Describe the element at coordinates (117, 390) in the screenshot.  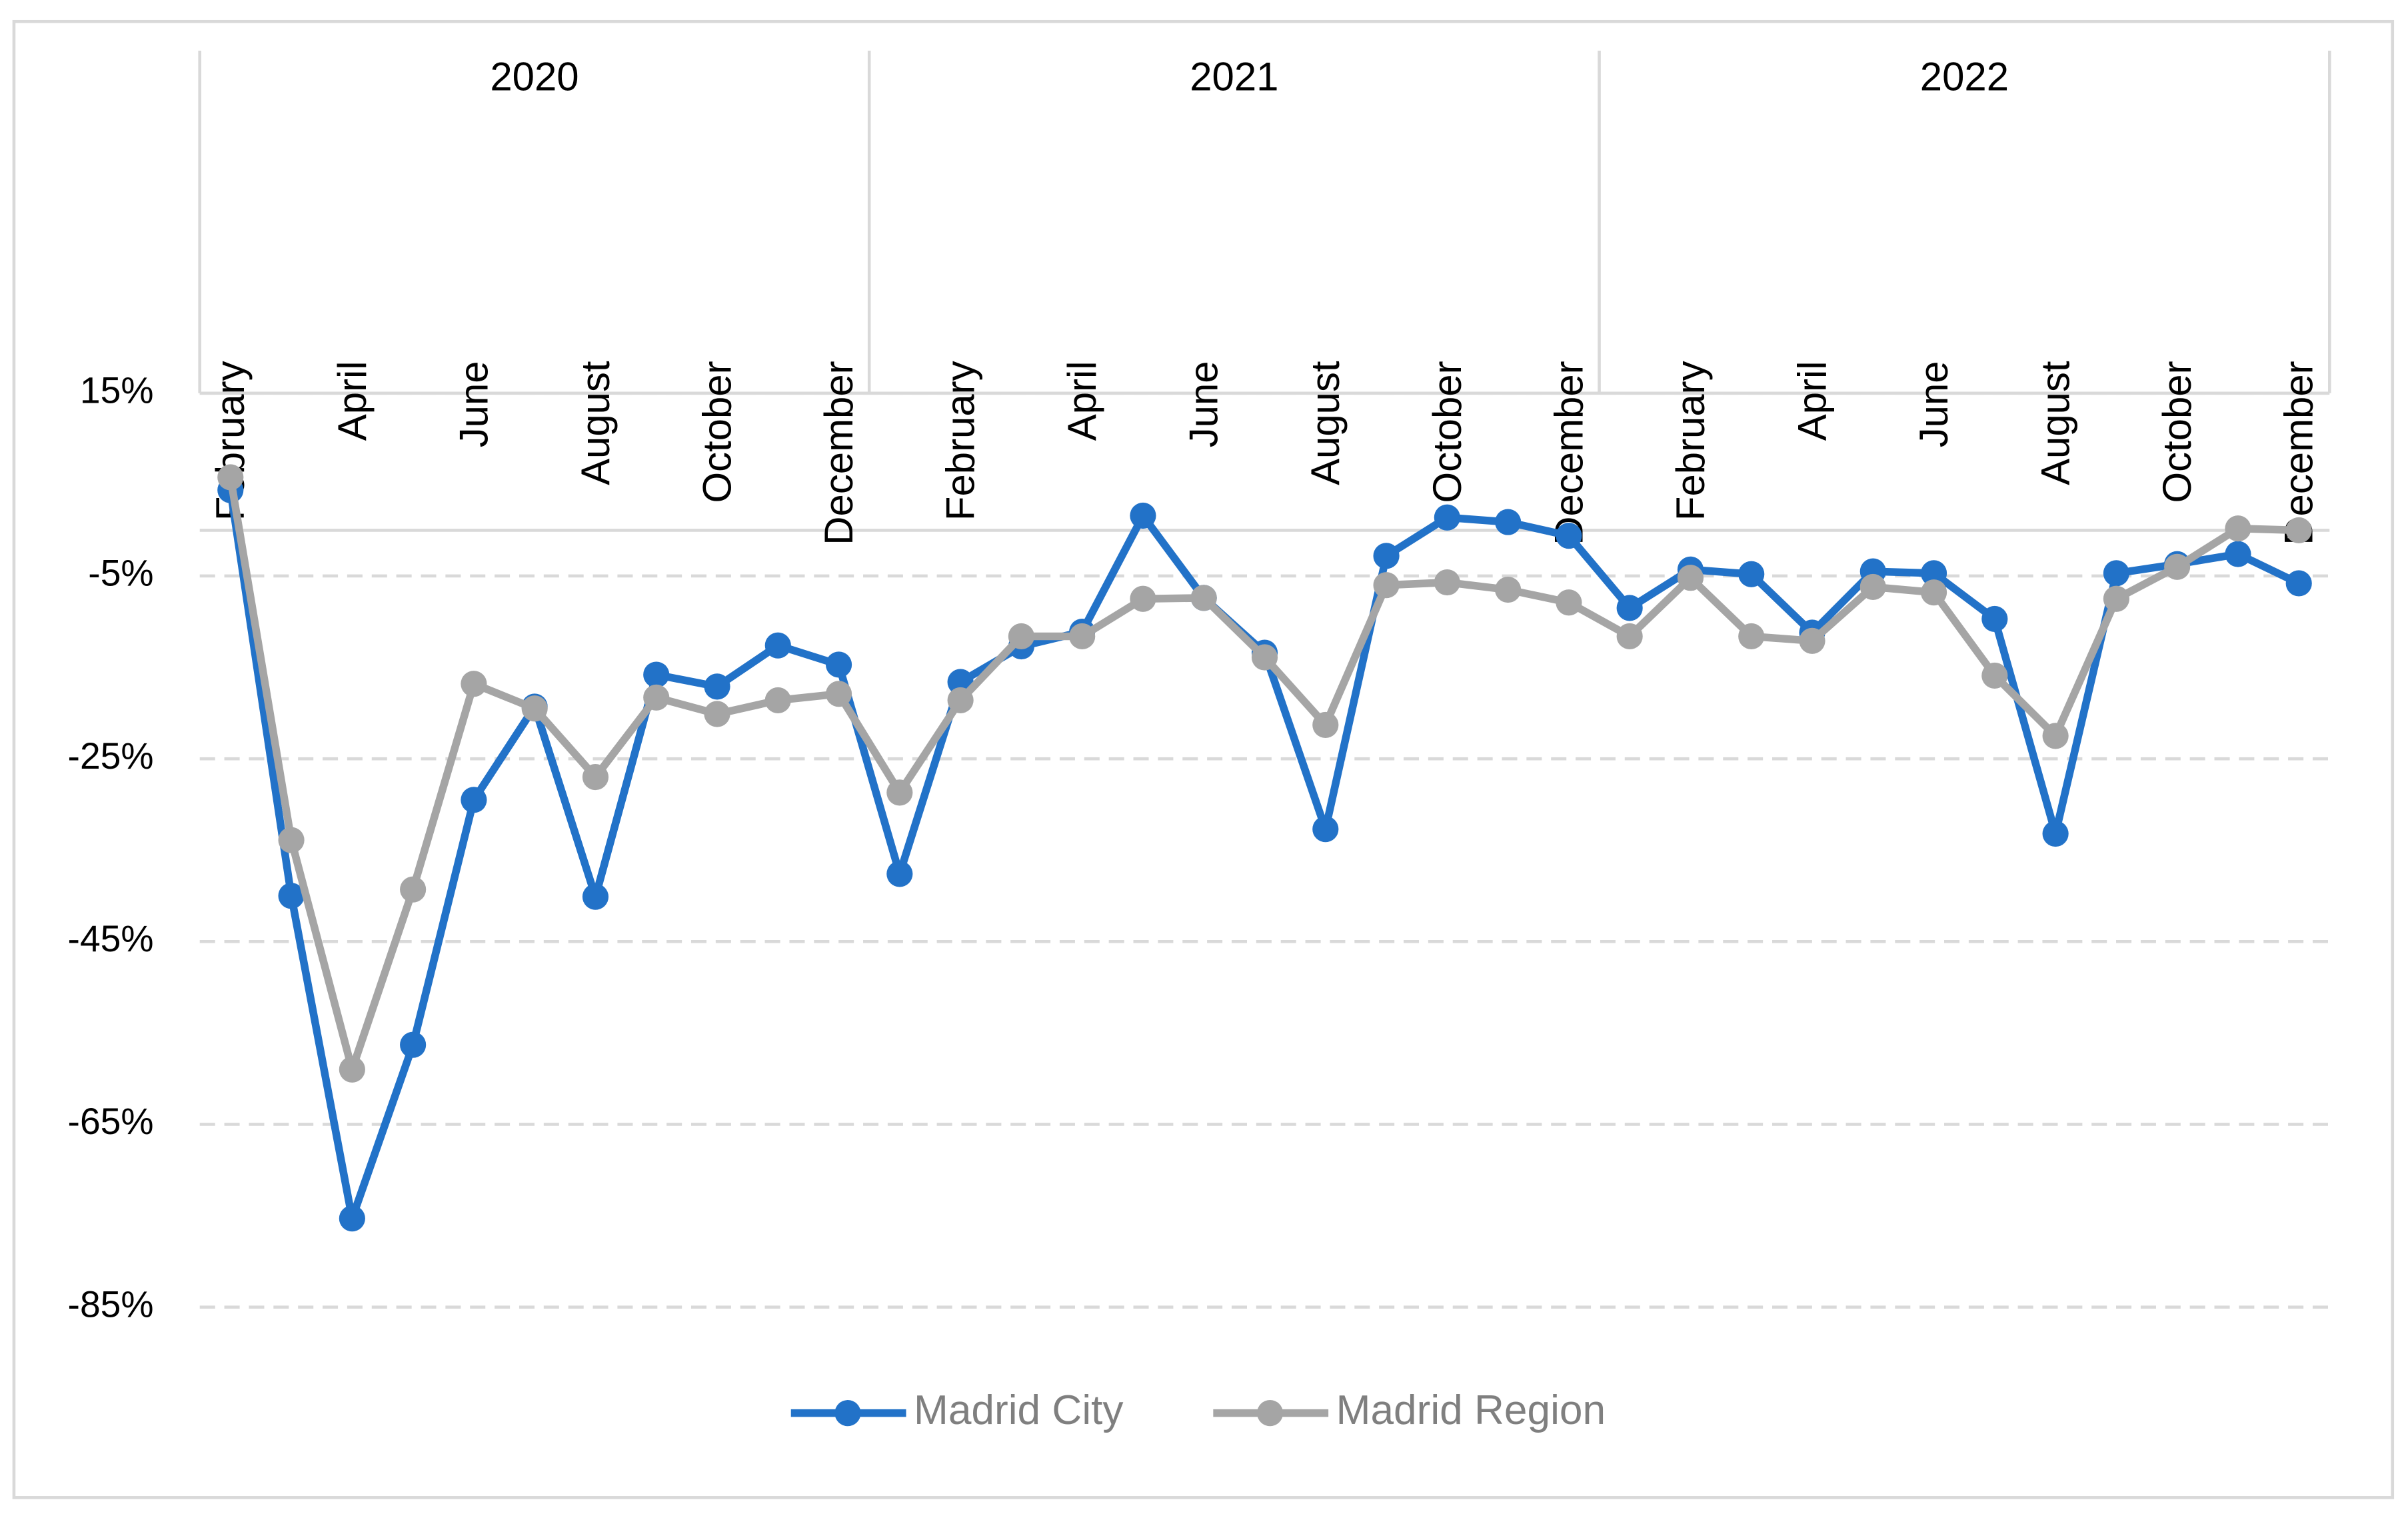
I see `y-tick-label: 15%` at that location.